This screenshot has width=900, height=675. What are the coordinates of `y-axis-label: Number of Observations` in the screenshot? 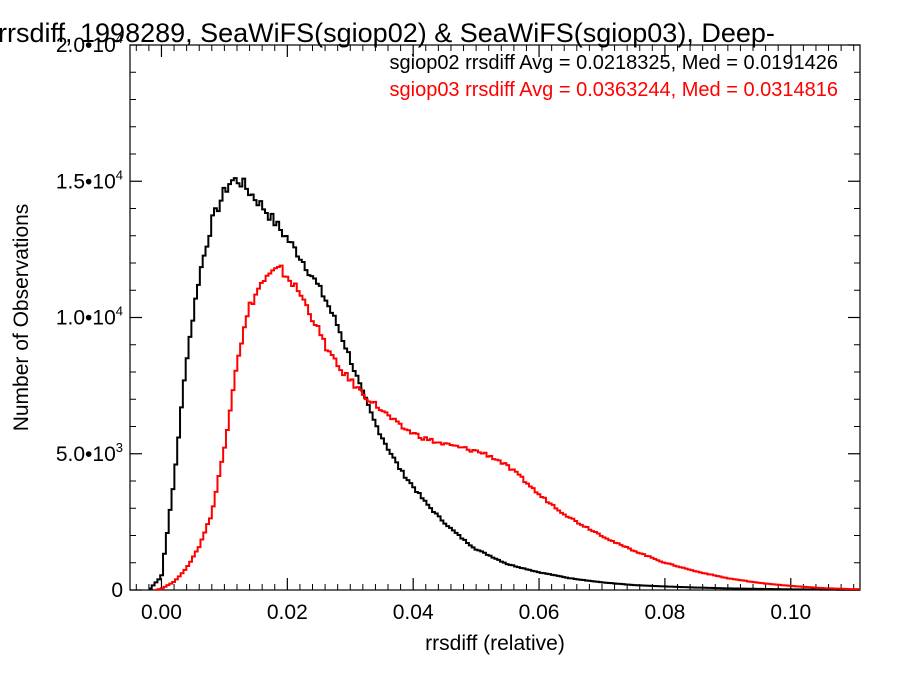 It's located at (21, 318).